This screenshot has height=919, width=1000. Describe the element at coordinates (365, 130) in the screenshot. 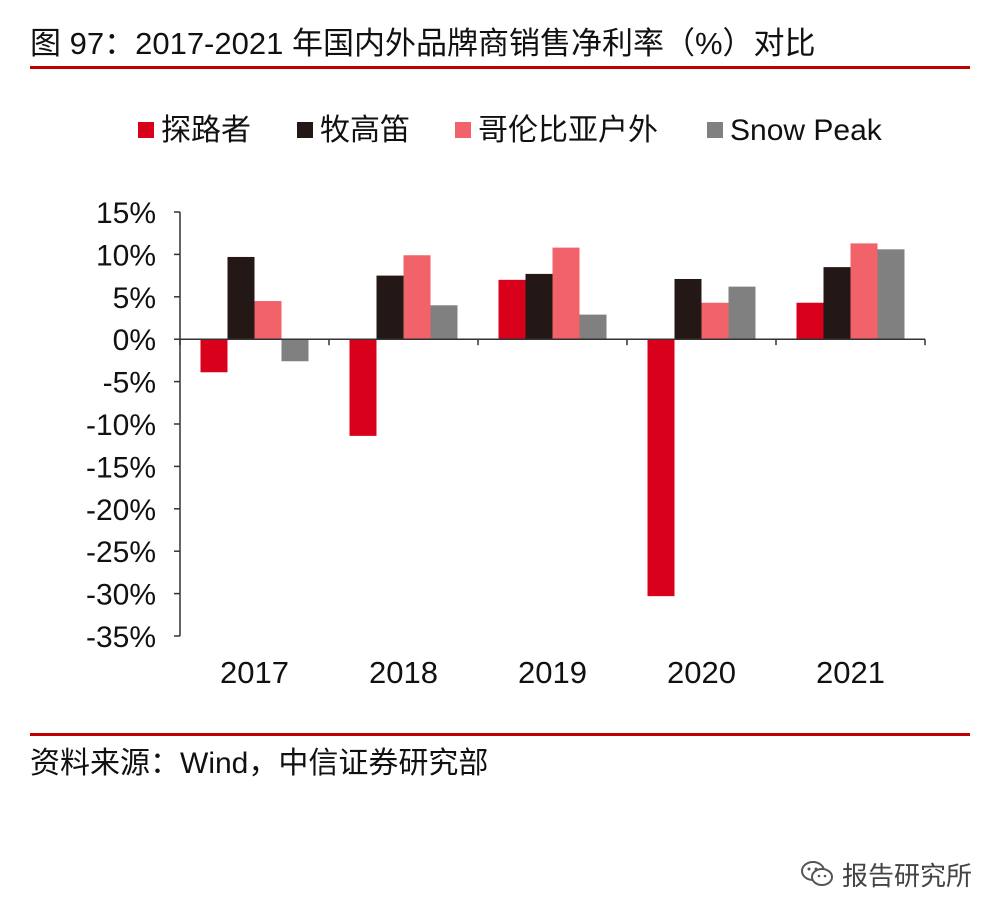

I see `legend-label: 牧高笛` at that location.